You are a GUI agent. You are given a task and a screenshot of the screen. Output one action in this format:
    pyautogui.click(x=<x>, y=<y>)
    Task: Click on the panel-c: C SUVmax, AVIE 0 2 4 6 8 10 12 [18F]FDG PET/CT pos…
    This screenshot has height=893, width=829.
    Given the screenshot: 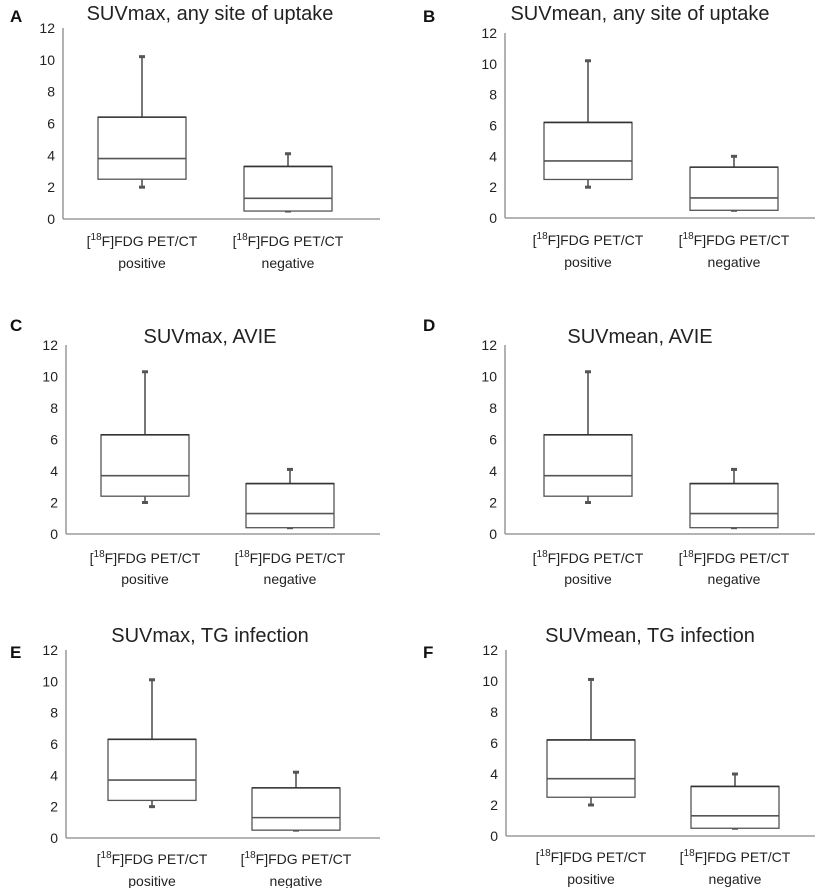 What is the action you would take?
    pyautogui.click(x=195, y=451)
    